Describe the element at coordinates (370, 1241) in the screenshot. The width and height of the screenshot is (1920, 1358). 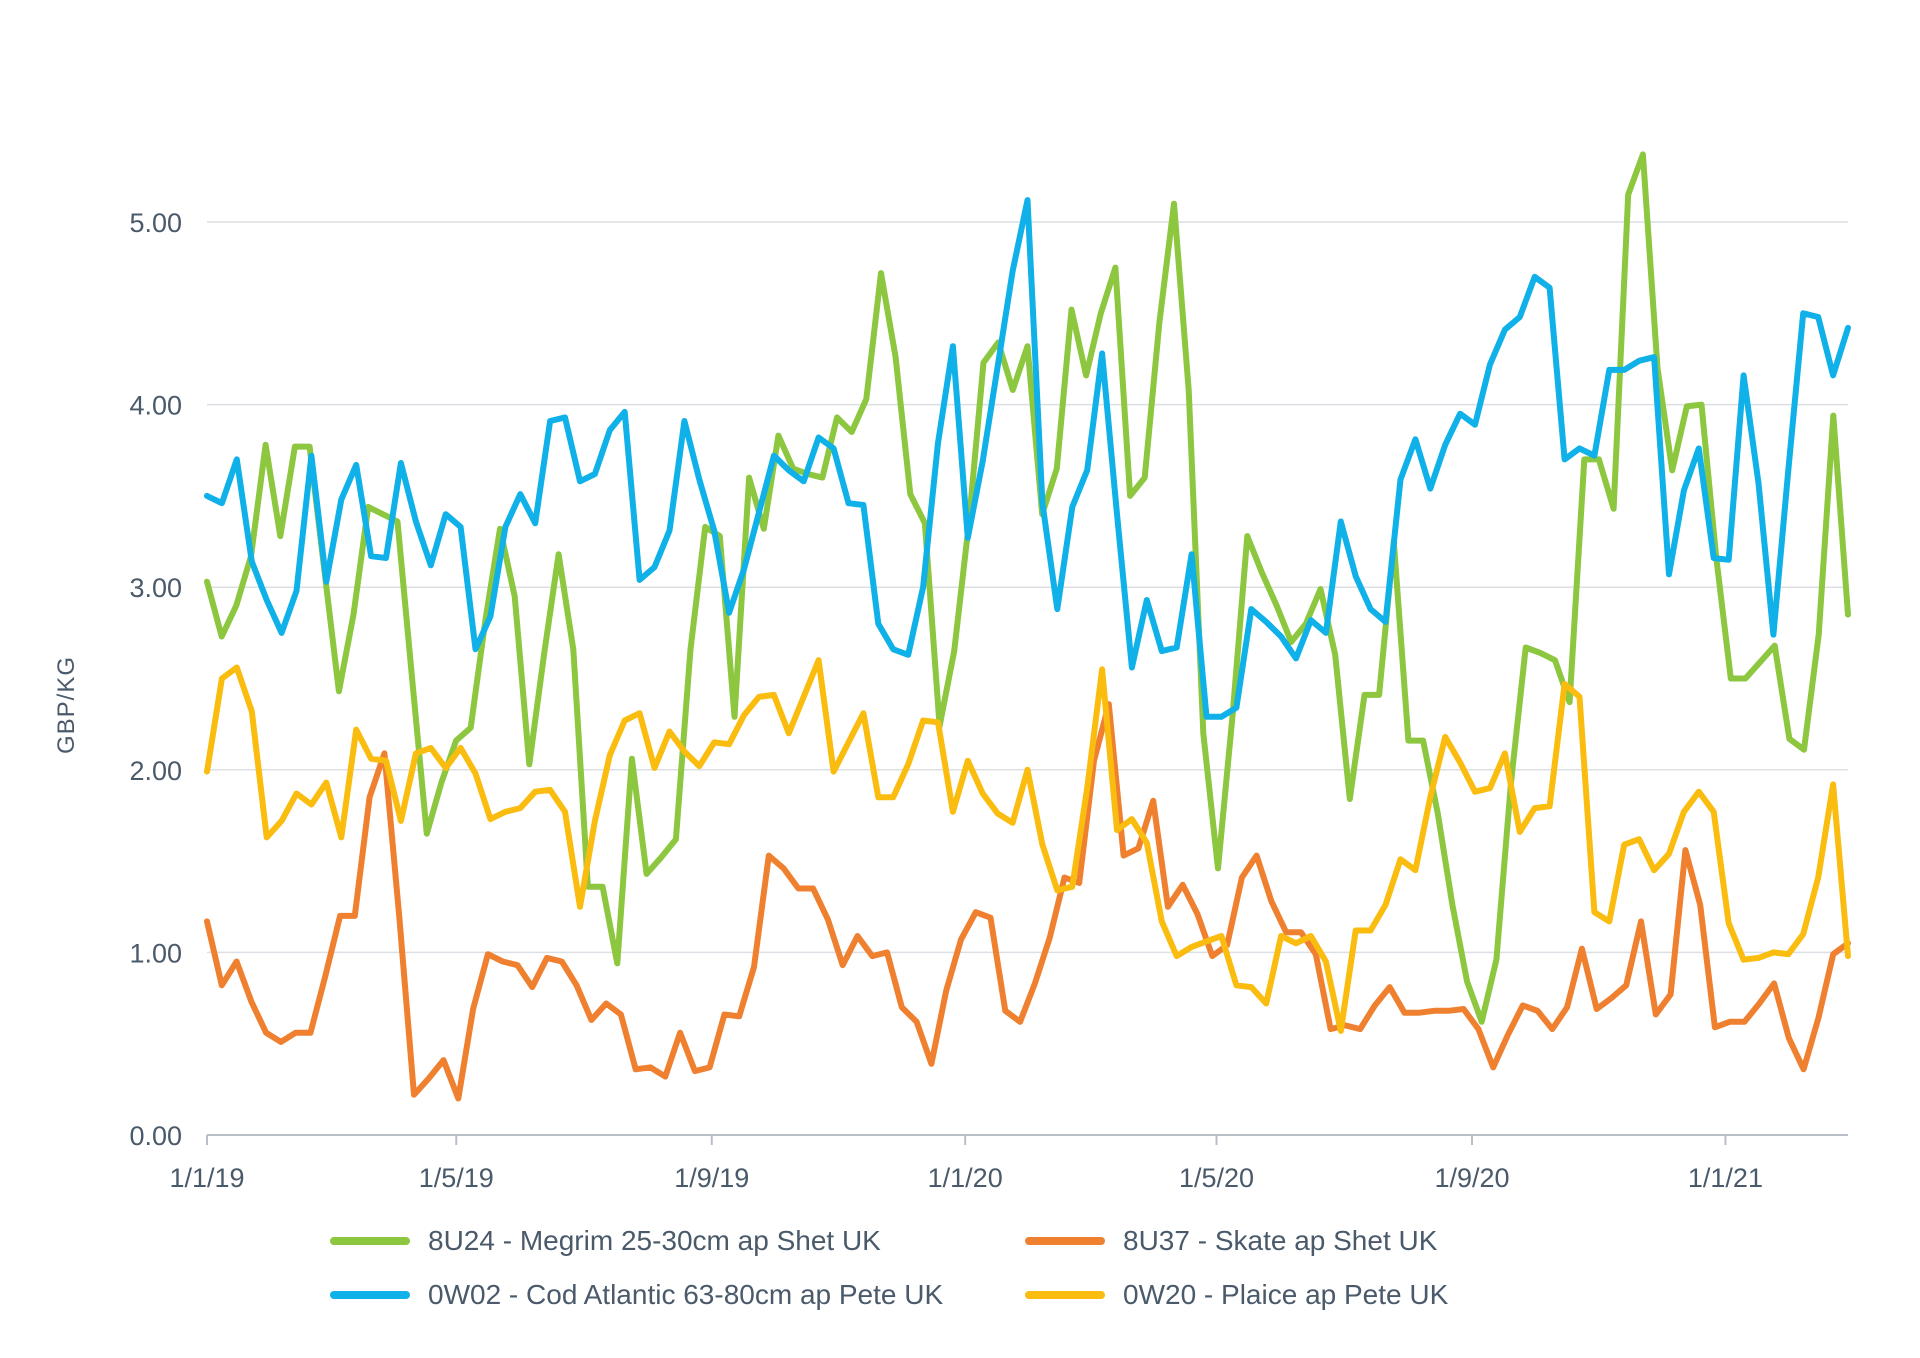
I see `legend-swatch-megrim` at that location.